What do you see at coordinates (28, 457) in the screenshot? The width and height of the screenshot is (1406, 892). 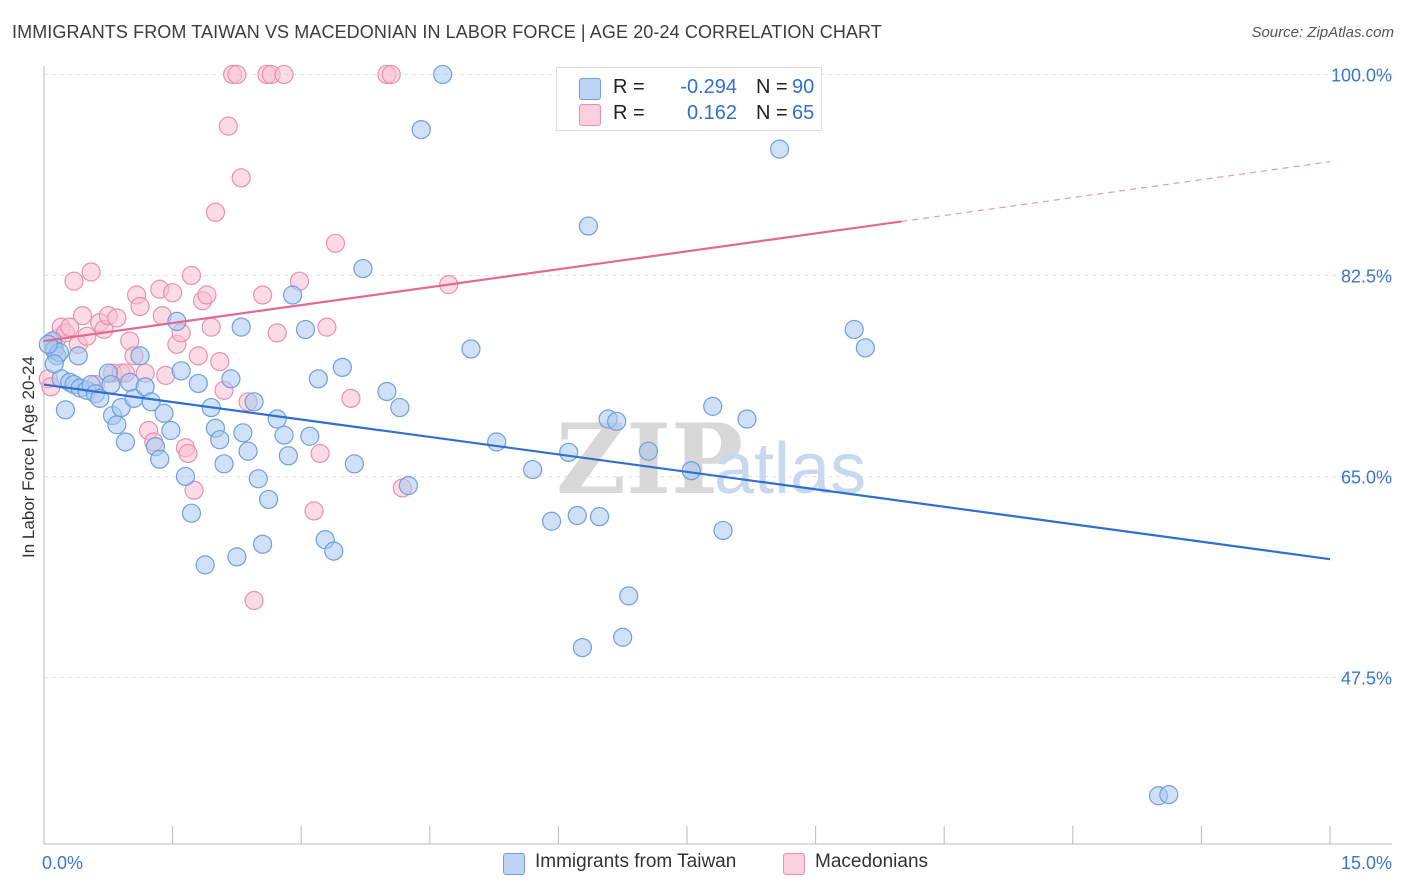 I see `y-axis-label: In Labor Force | Age 20-24` at bounding box center [28, 457].